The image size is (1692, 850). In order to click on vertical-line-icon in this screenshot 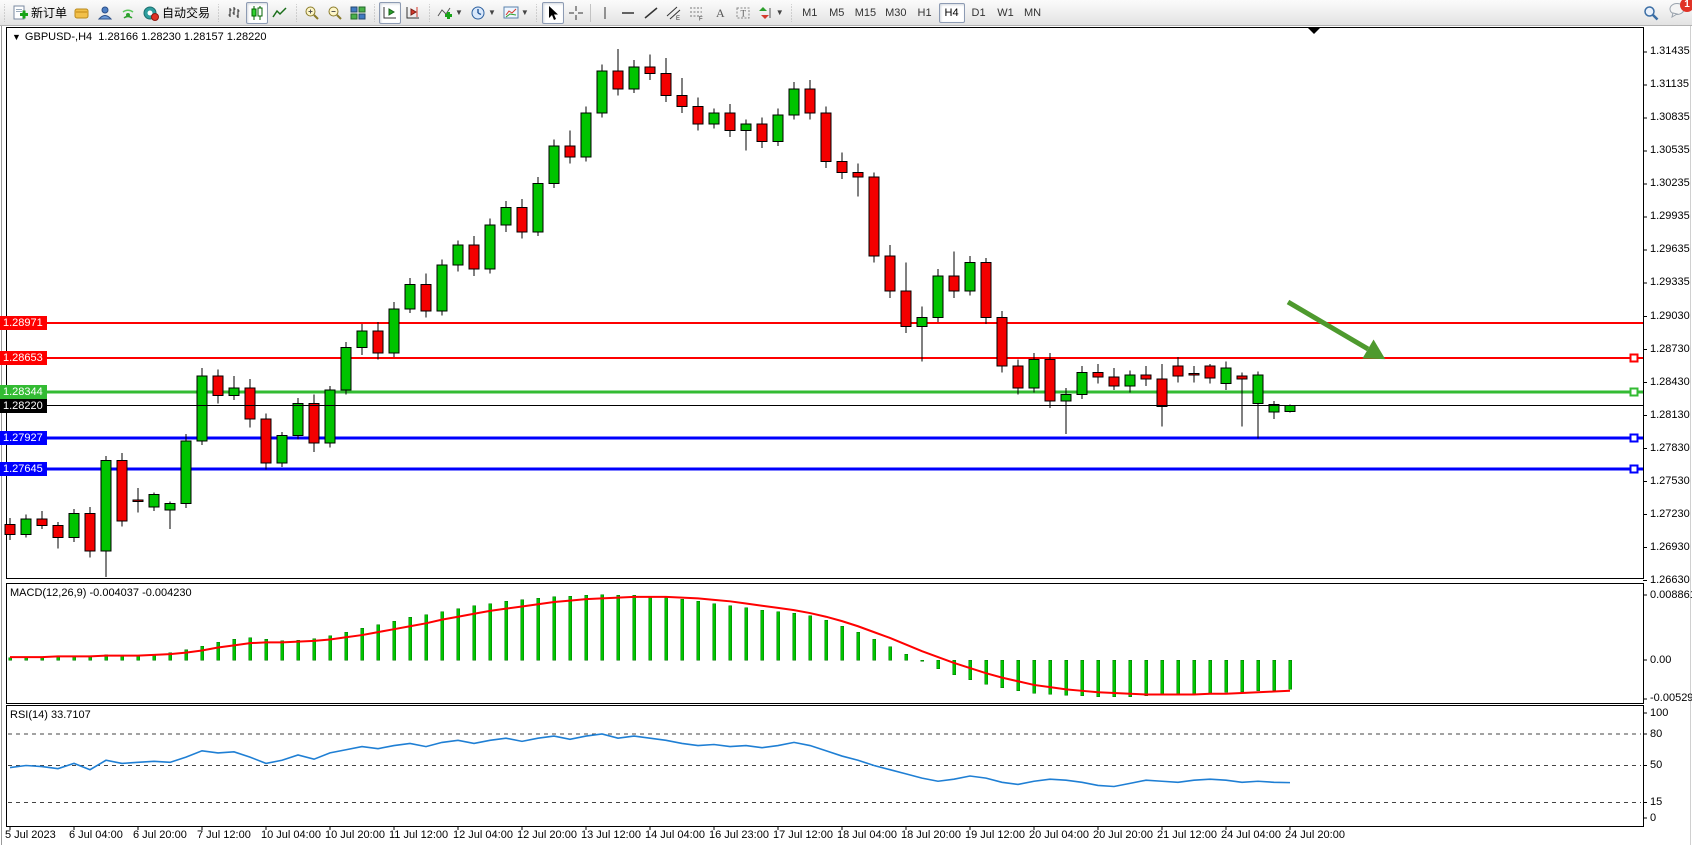, I will do `click(605, 12)`.